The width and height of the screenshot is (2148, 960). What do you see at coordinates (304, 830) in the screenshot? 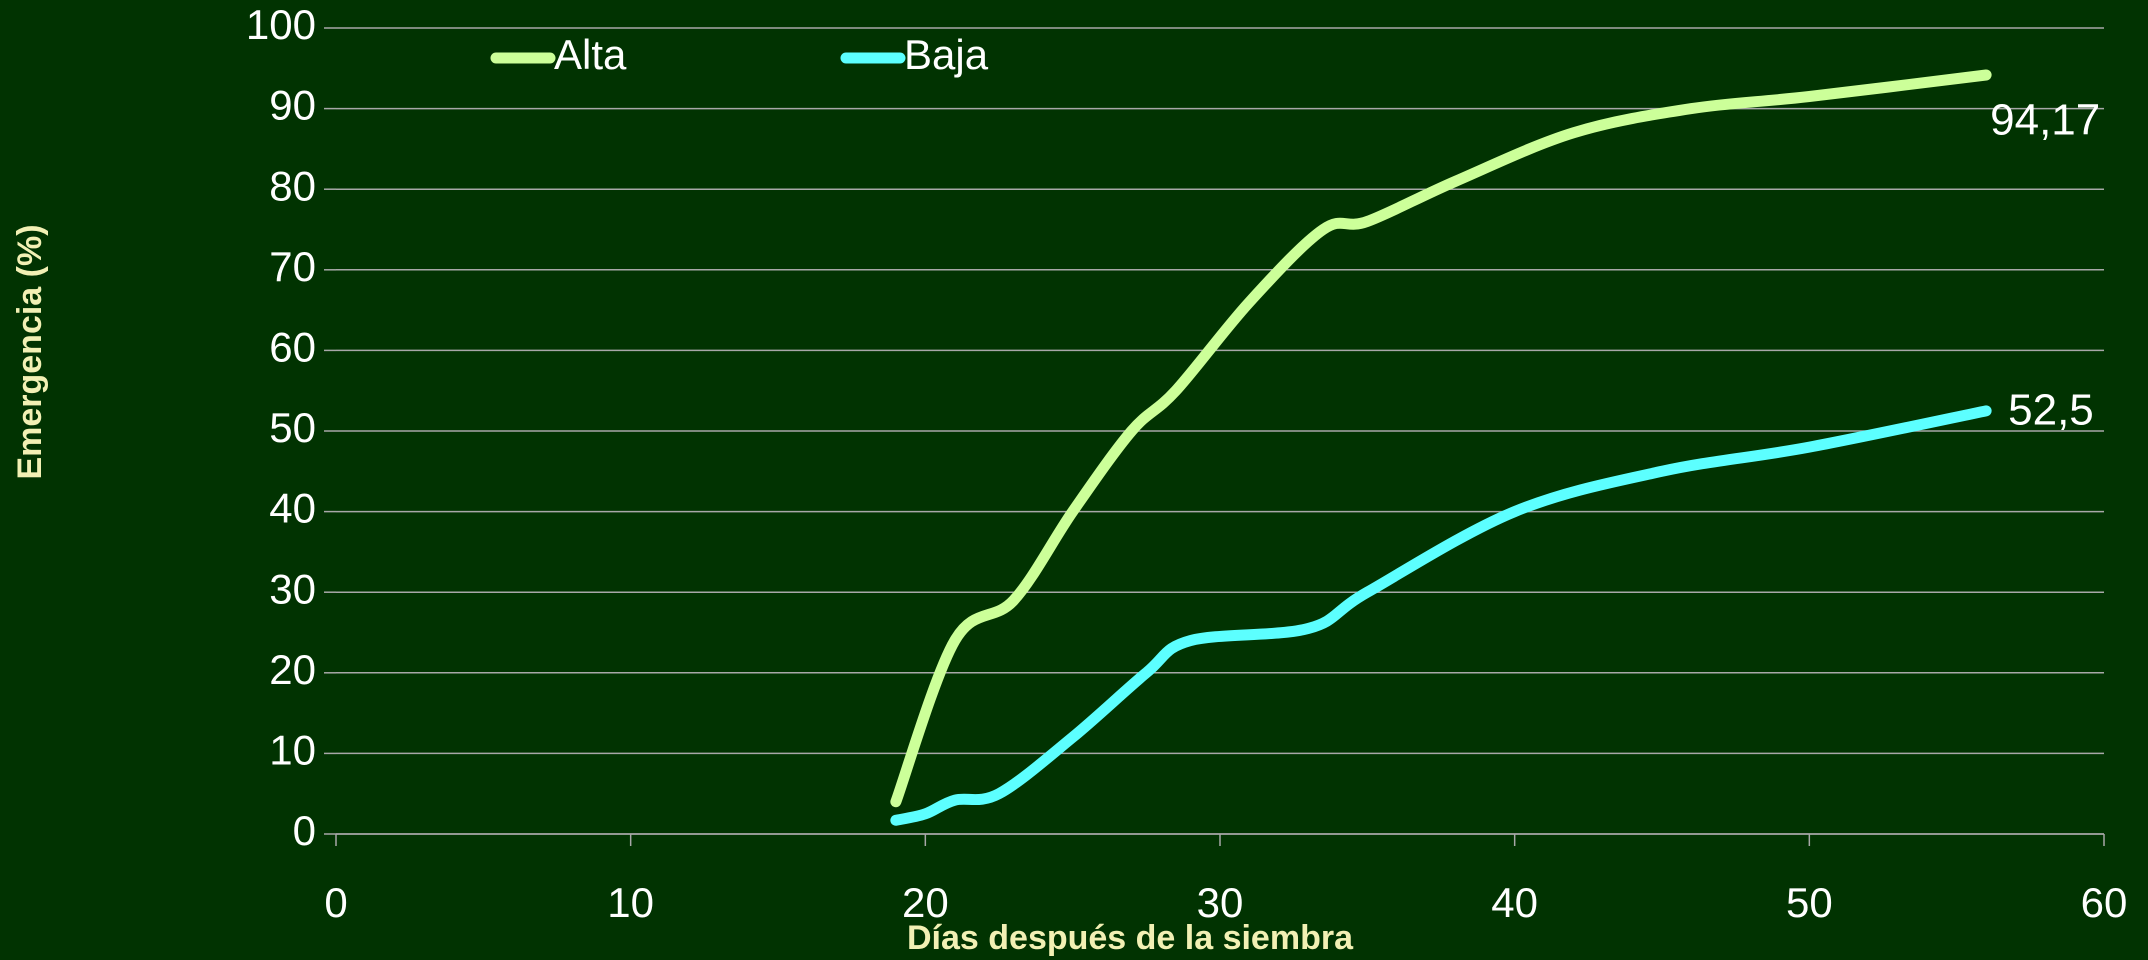
I see `y-tick-label: 0` at bounding box center [304, 830].